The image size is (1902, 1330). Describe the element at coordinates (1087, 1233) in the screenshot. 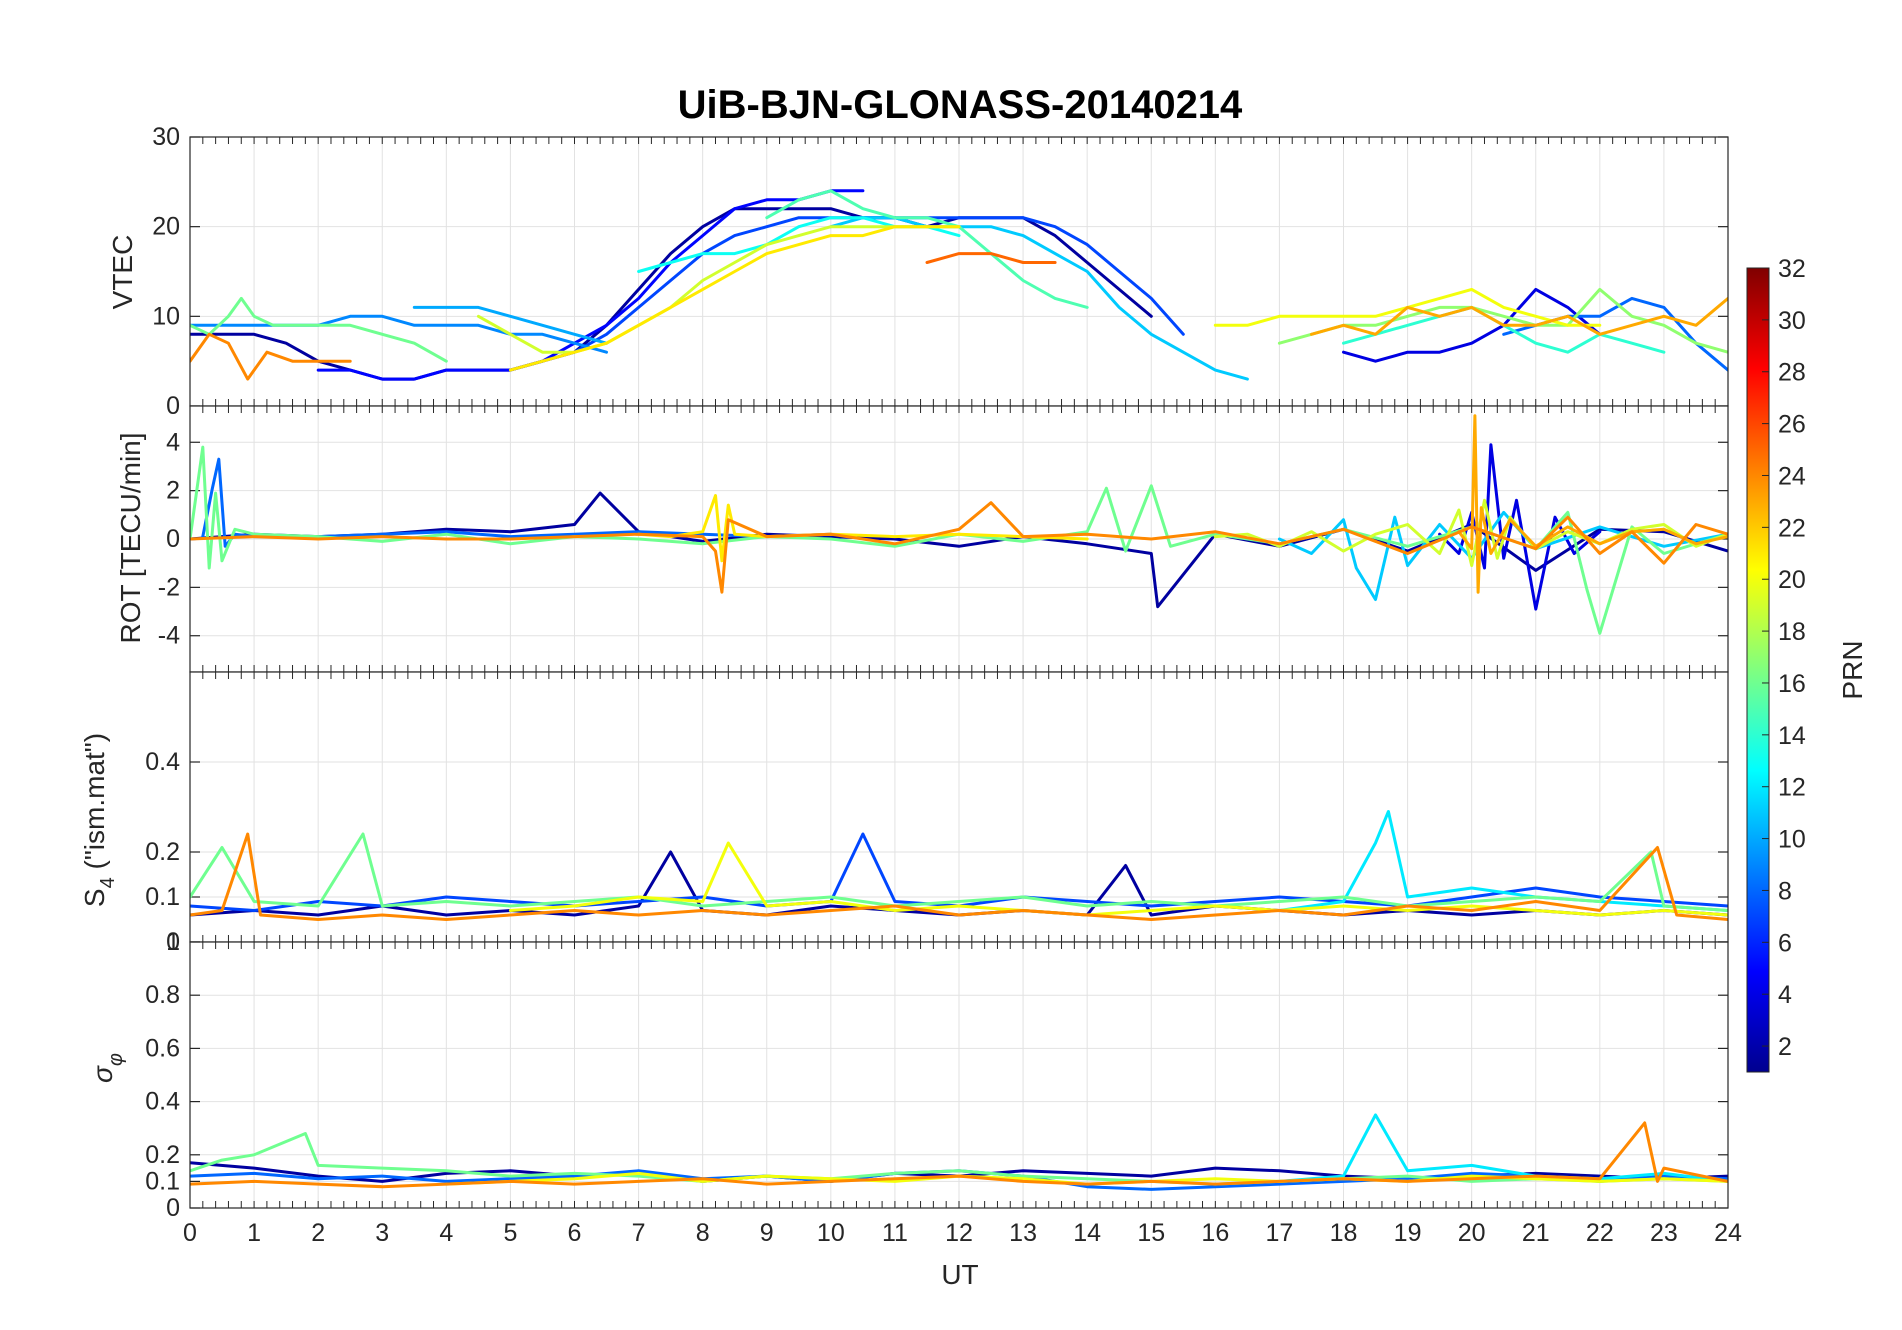

I see `x-tick-label: 14` at that location.